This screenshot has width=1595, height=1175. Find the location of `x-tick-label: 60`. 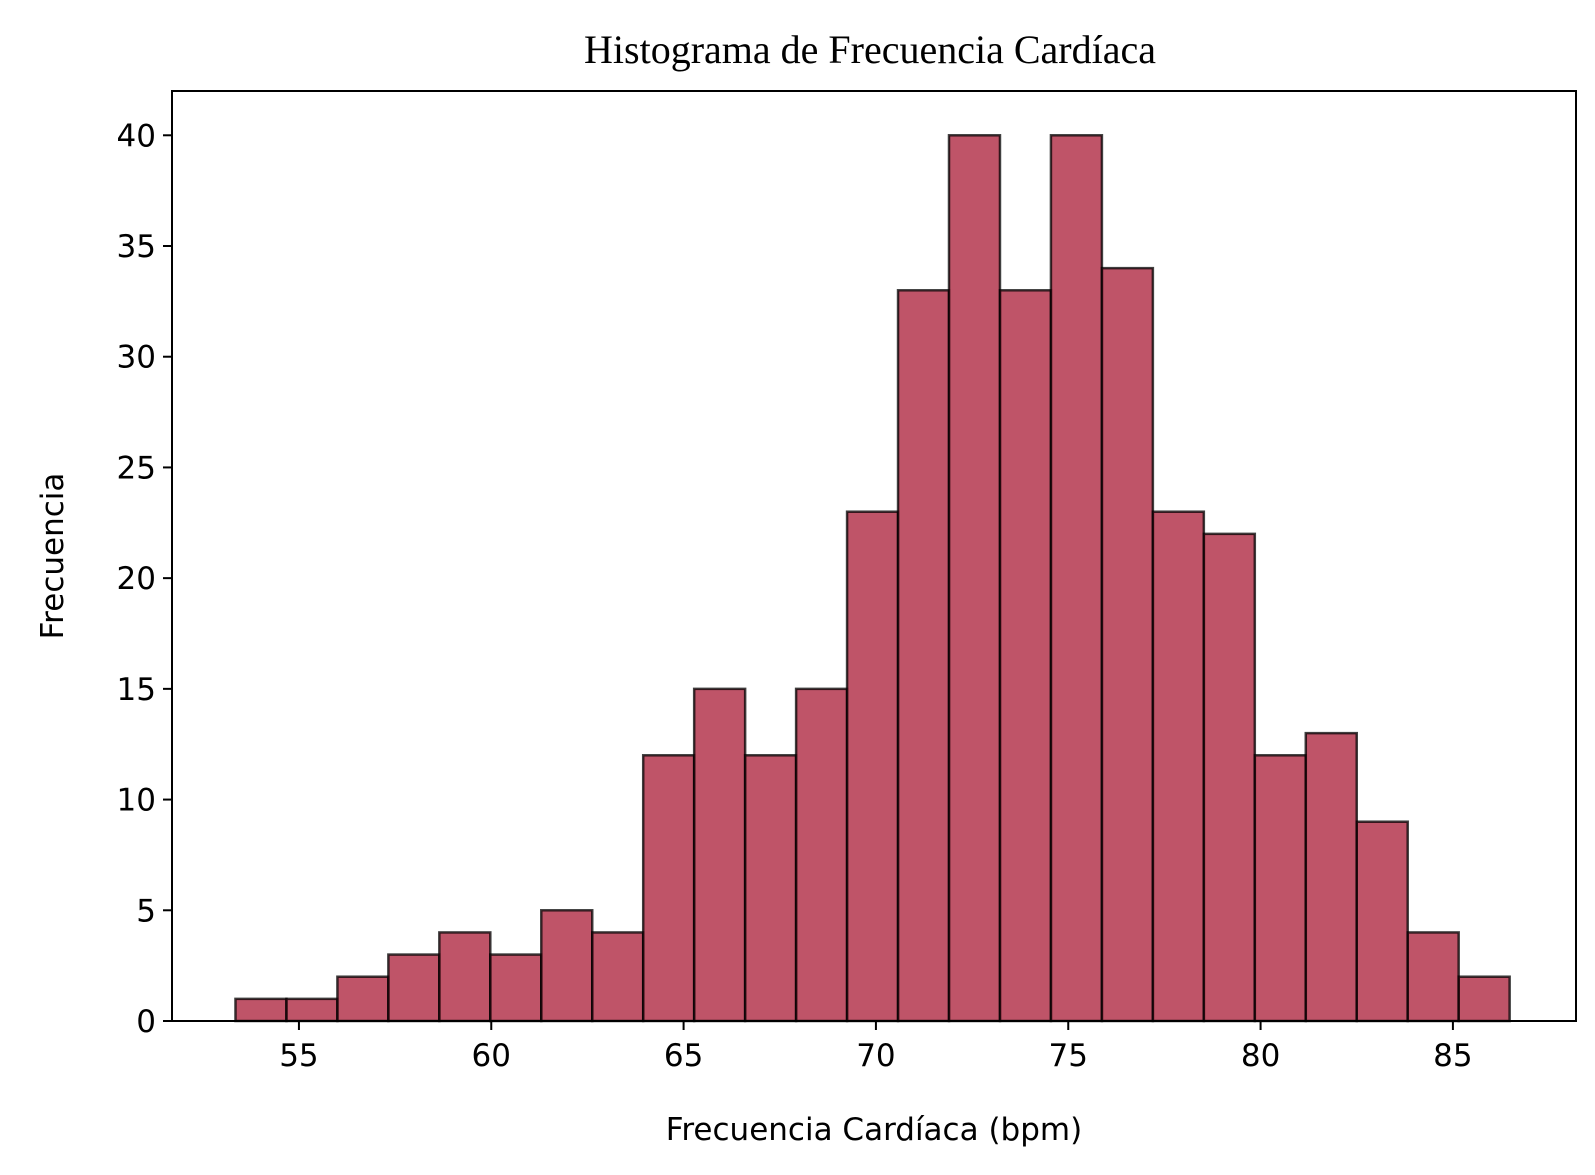

x-tick-label: 60 is located at coordinates (491, 1056).